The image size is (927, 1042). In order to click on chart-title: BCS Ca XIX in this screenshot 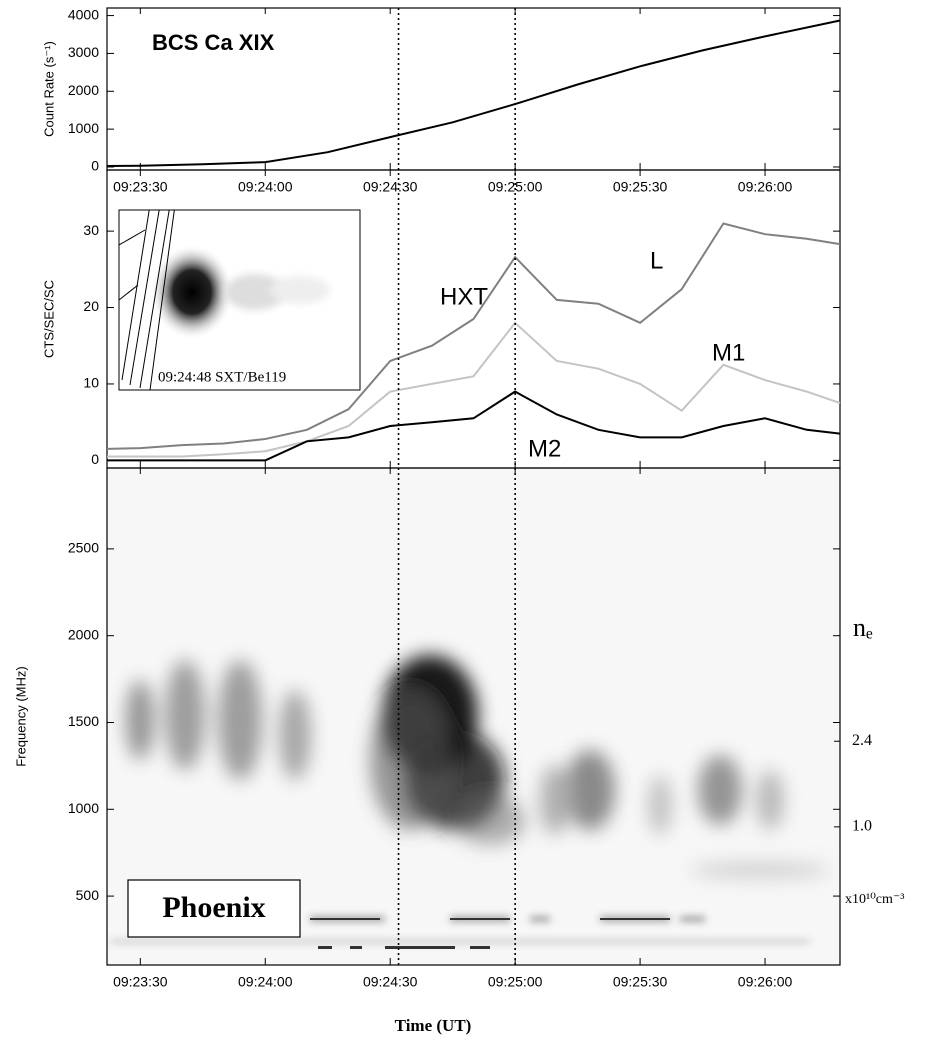, I will do `click(213, 42)`.